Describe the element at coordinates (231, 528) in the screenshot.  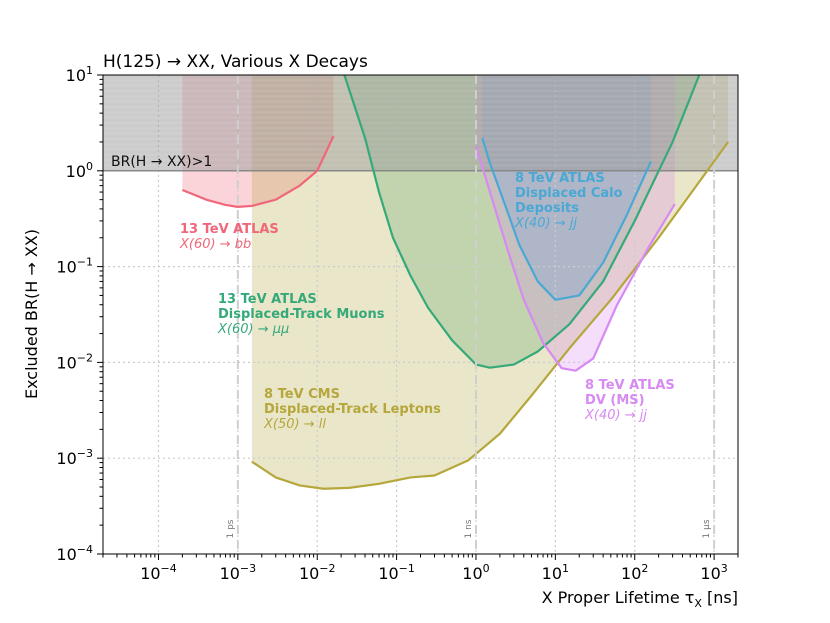
I see `ref-label-0: 1 ps` at that location.